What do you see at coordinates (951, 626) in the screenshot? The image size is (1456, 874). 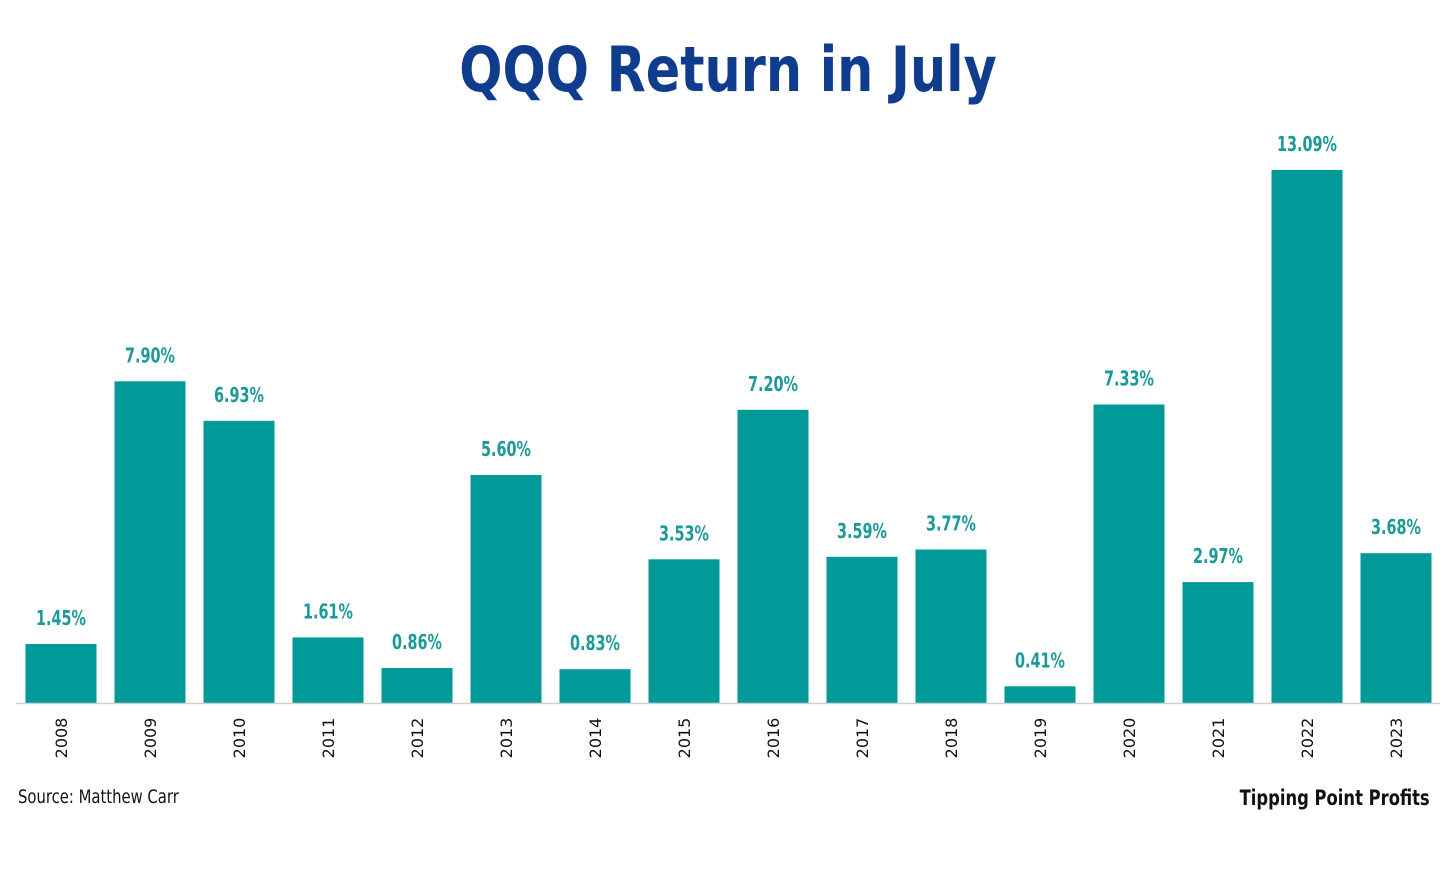 I see `bar-2018` at bounding box center [951, 626].